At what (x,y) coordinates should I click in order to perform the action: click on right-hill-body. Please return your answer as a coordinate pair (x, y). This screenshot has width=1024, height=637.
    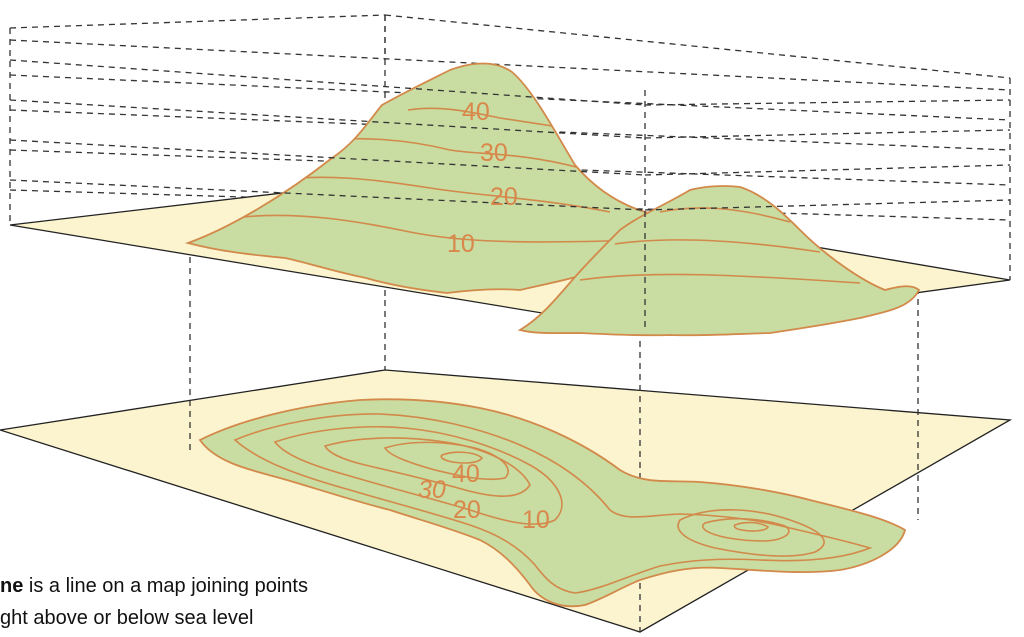
    Looking at the image, I should click on (719, 261).